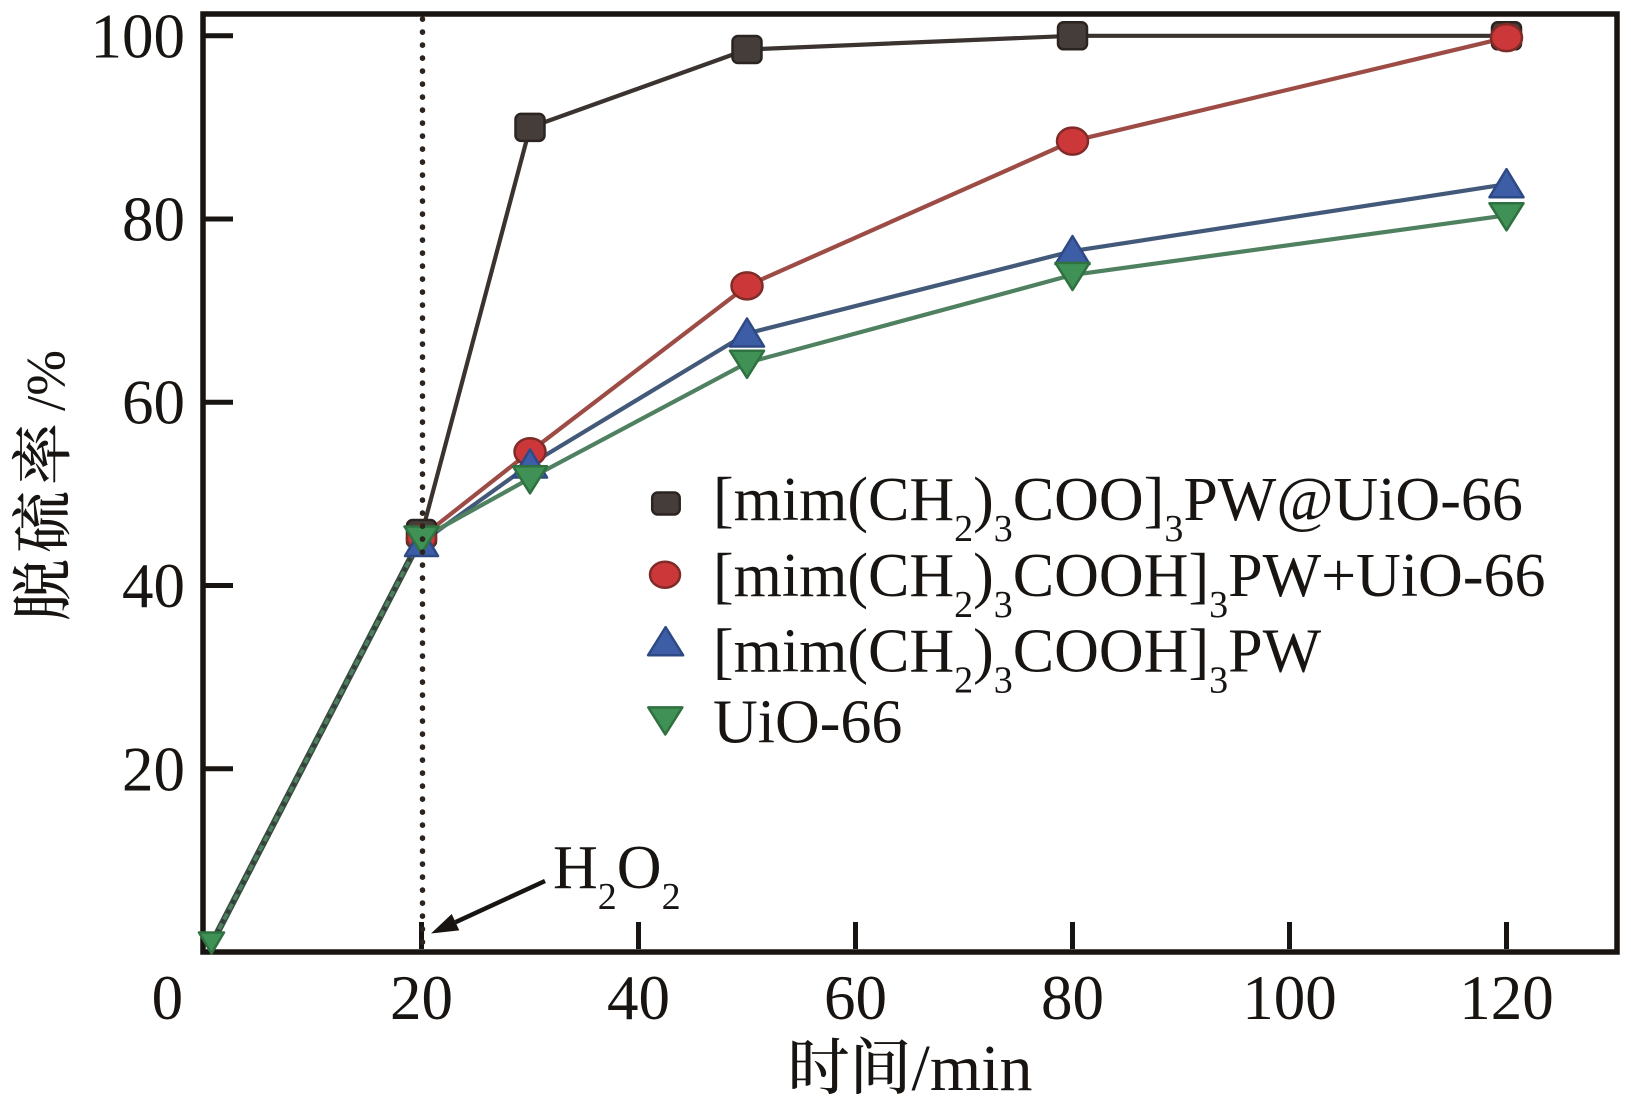 Image resolution: width=1631 pixels, height=1109 pixels. I want to click on svg-text: 120, so click(1506, 998).